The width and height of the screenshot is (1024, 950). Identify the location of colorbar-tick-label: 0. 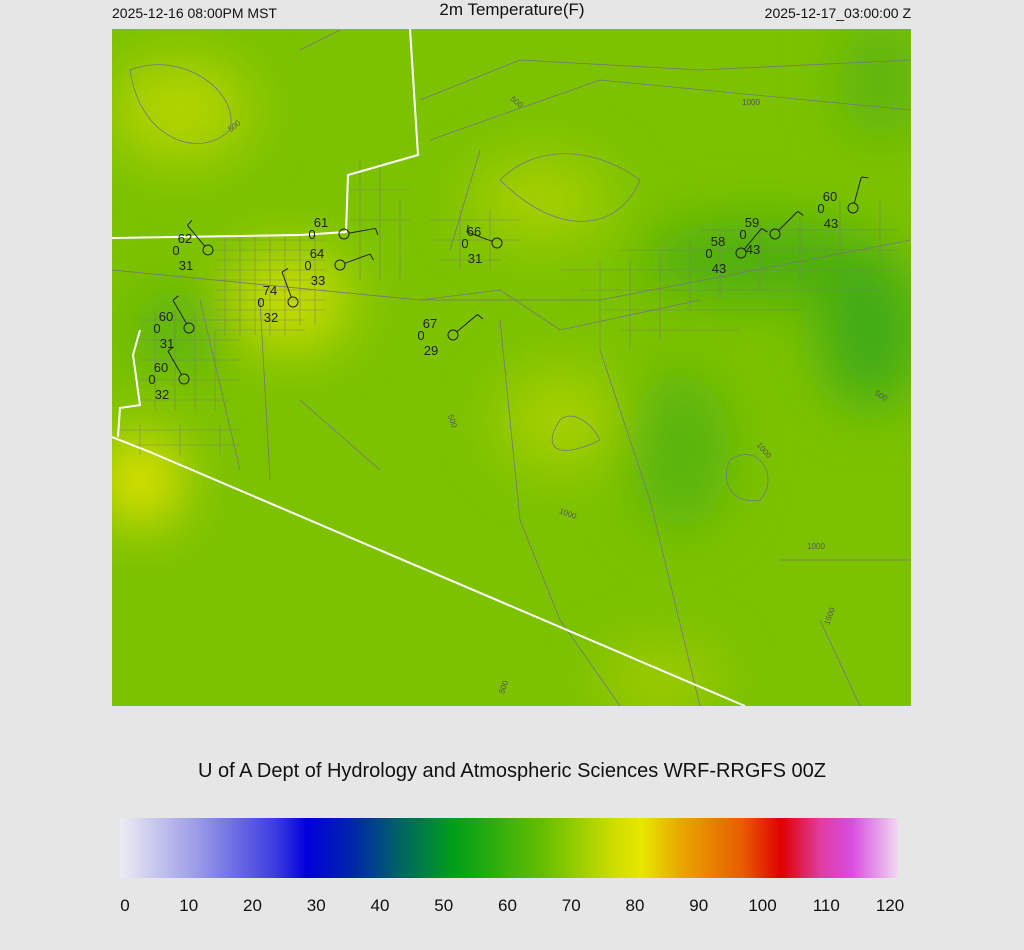
(124, 905).